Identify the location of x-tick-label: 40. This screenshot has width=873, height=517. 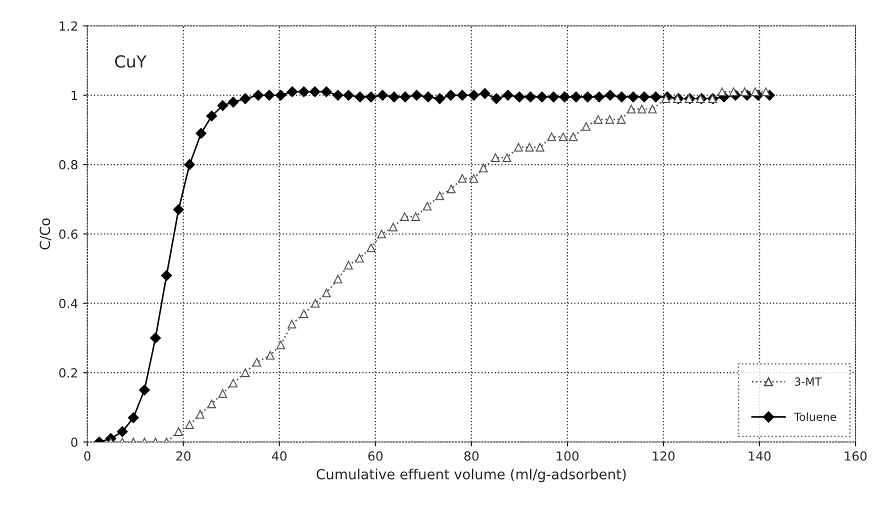
(279, 456).